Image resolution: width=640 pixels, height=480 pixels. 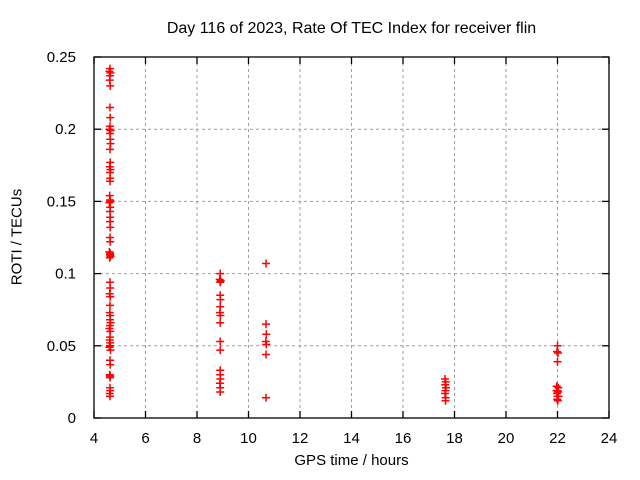 What do you see at coordinates (61, 346) in the screenshot?
I see `y-tick-label: 0.05` at bounding box center [61, 346].